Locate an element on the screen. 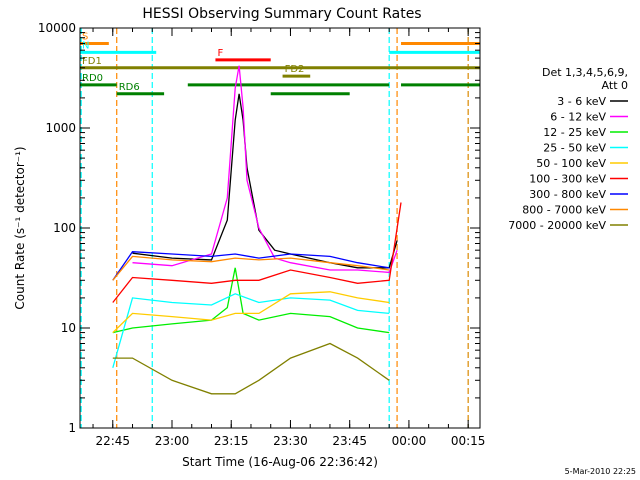 The image size is (640, 480). legend-entry-label: 25 - 50 keV is located at coordinates (574, 148).